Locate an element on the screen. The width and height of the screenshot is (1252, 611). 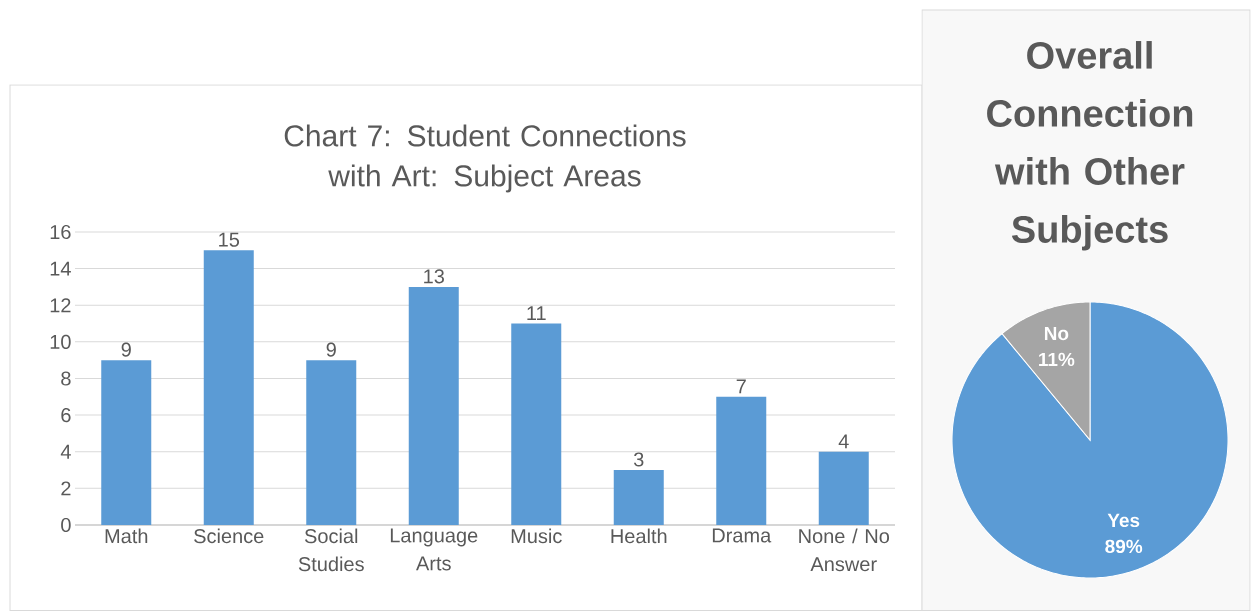
x-tick-label: Music is located at coordinates (536, 536).